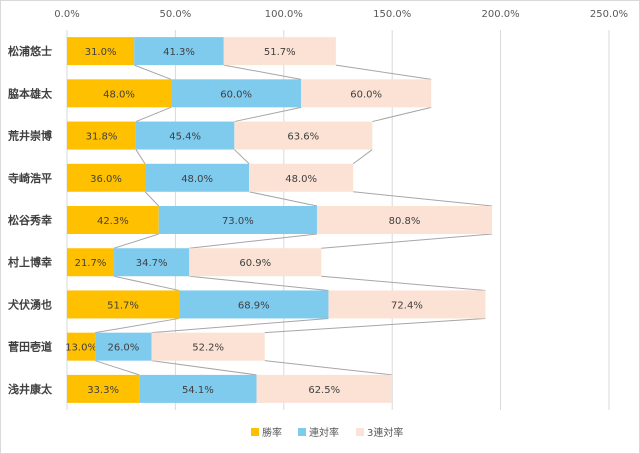  Describe the element at coordinates (30, 93) in the screenshot. I see `category-label: 脇本雄太` at that location.